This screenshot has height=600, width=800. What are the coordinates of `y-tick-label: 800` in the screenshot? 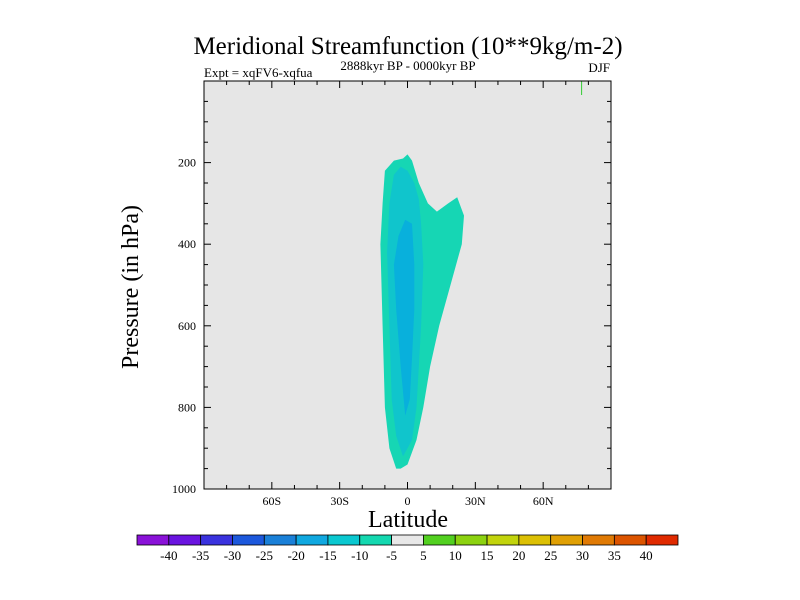 It's located at (187, 407).